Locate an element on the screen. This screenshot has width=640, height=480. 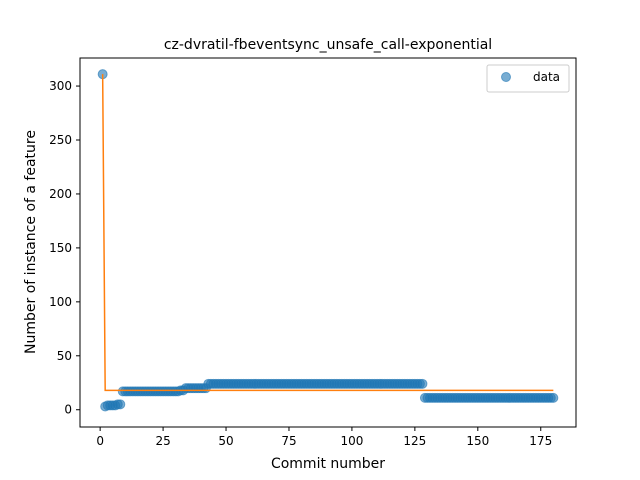
y-axis: 0 50 100 150 200 250 300 is located at coordinates (64, 248).